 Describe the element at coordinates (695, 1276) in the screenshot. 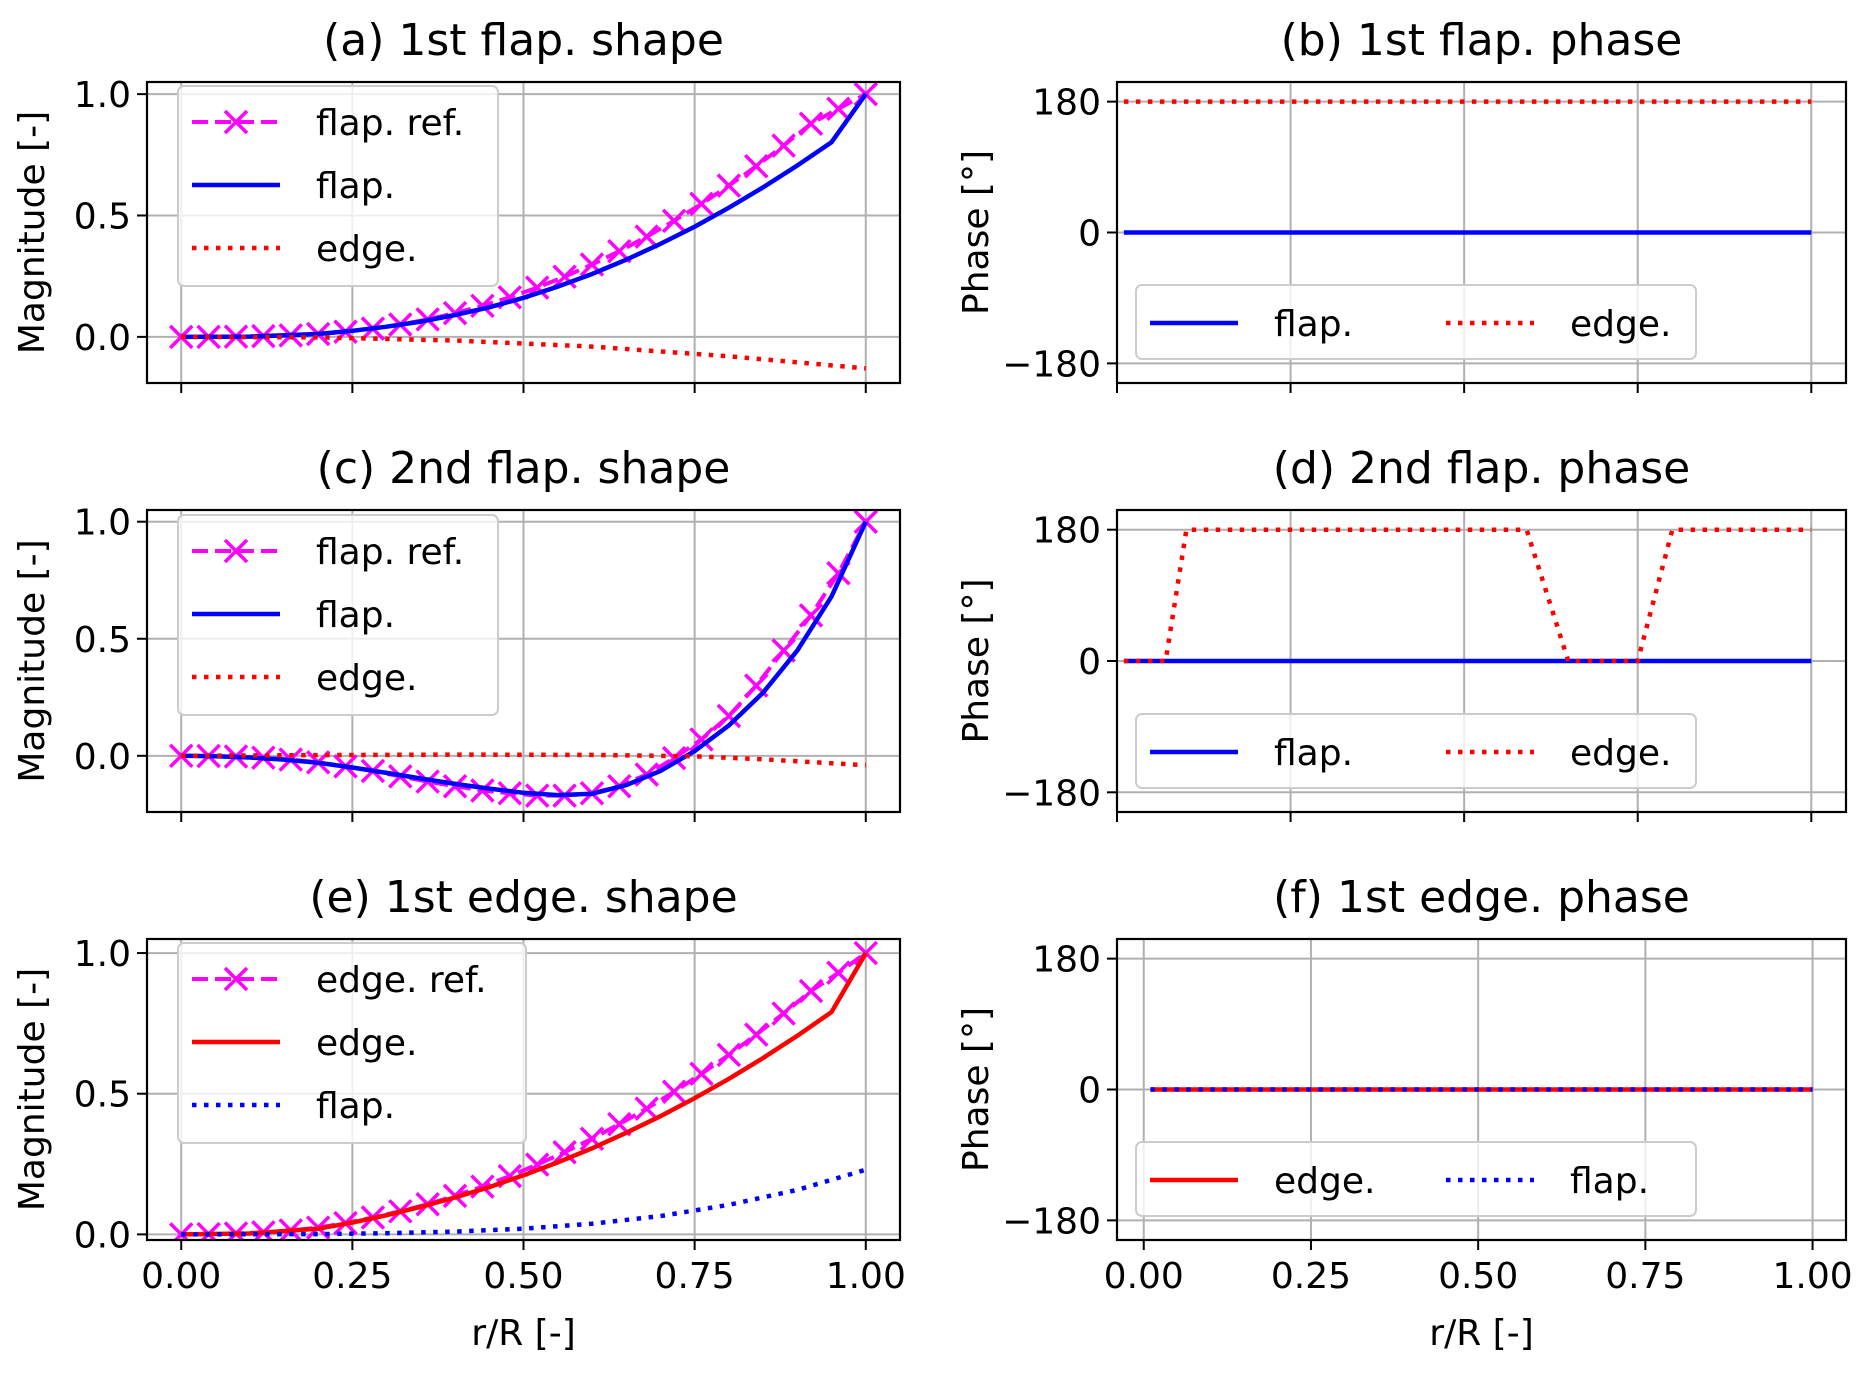

I see `x-tick-label: 0.75` at that location.